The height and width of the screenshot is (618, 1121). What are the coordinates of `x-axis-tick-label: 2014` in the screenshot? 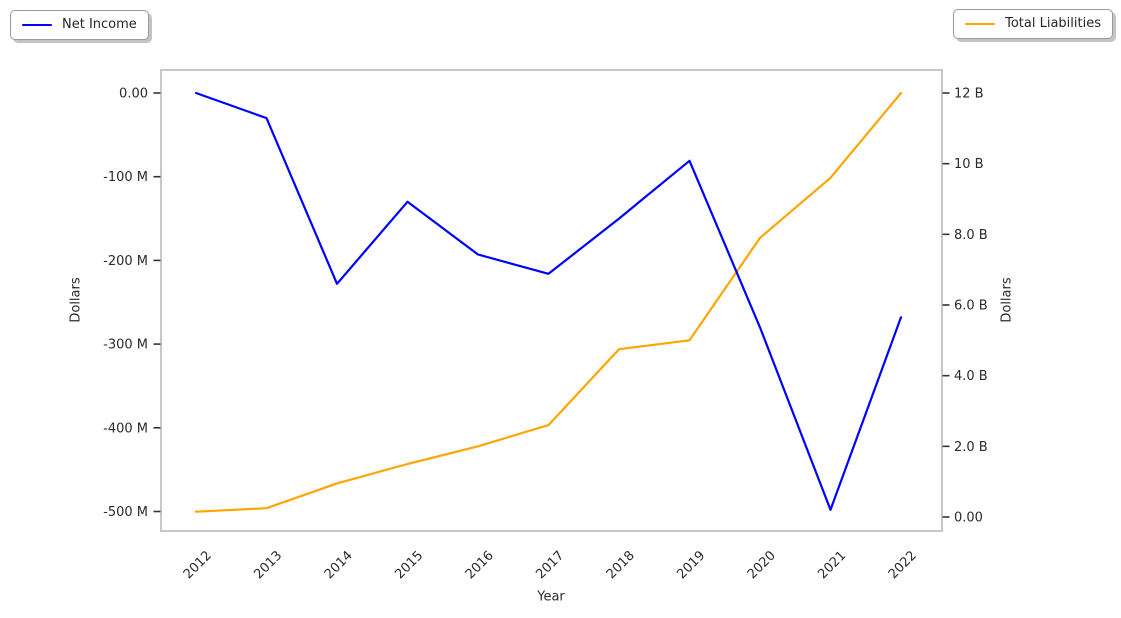 It's located at (339, 565).